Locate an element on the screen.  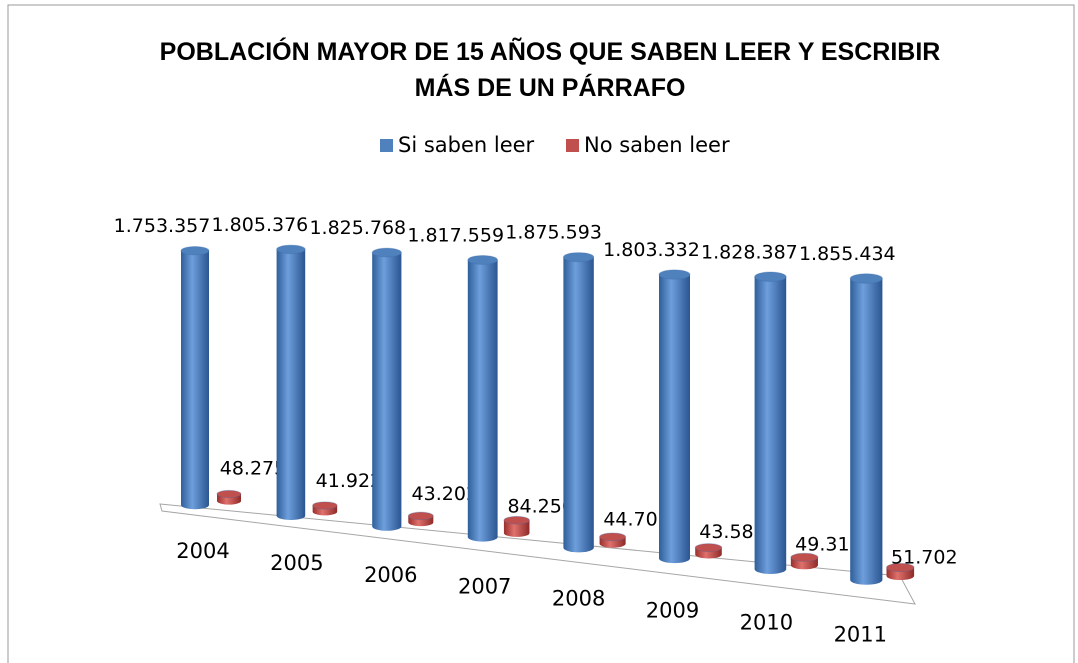
value-label: 1.753.357 is located at coordinates (162, 226).